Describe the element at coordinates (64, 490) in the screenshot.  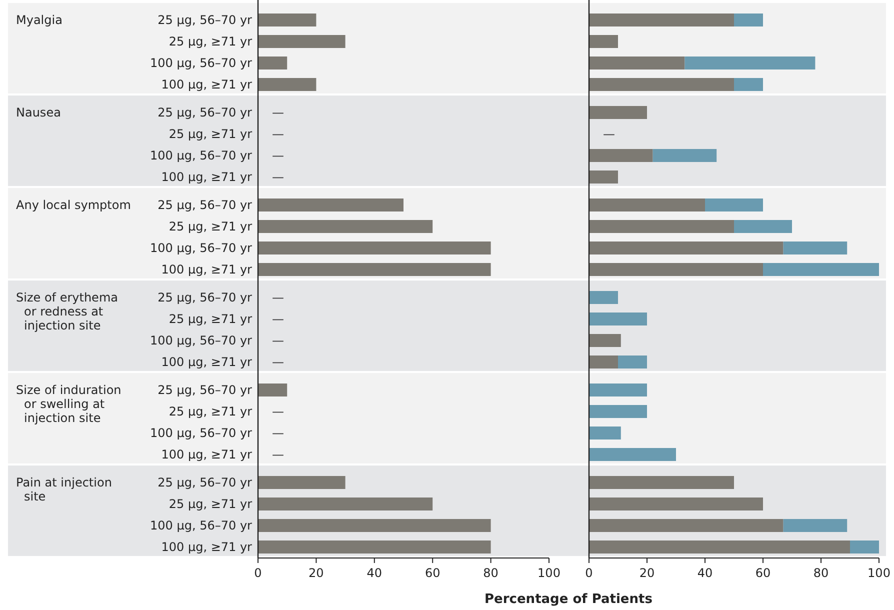
I see `text: Pain at injection site` at that location.